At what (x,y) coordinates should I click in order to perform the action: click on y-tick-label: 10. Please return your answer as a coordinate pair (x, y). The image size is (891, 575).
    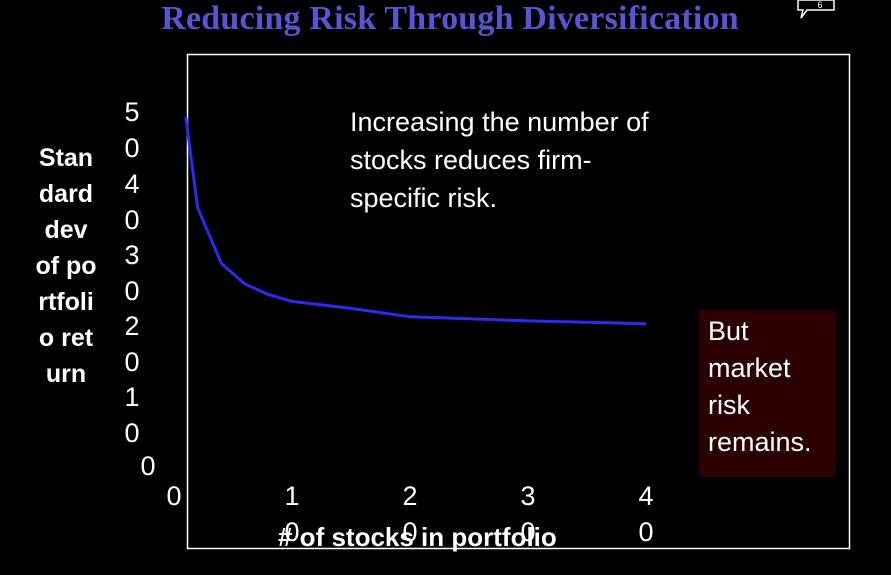
    Looking at the image, I should click on (132, 415).